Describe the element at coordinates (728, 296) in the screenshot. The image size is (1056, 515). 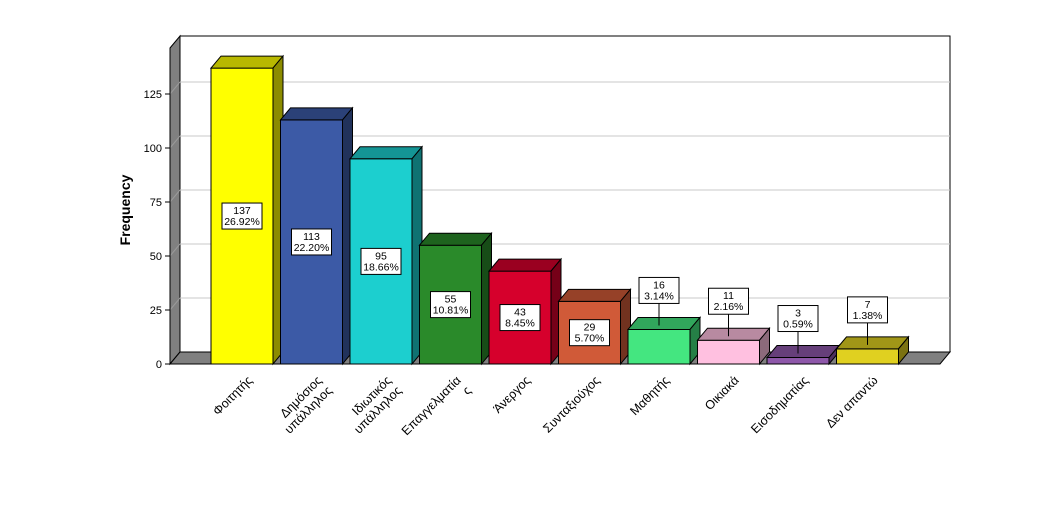
I see `data-label-count: 11` at that location.